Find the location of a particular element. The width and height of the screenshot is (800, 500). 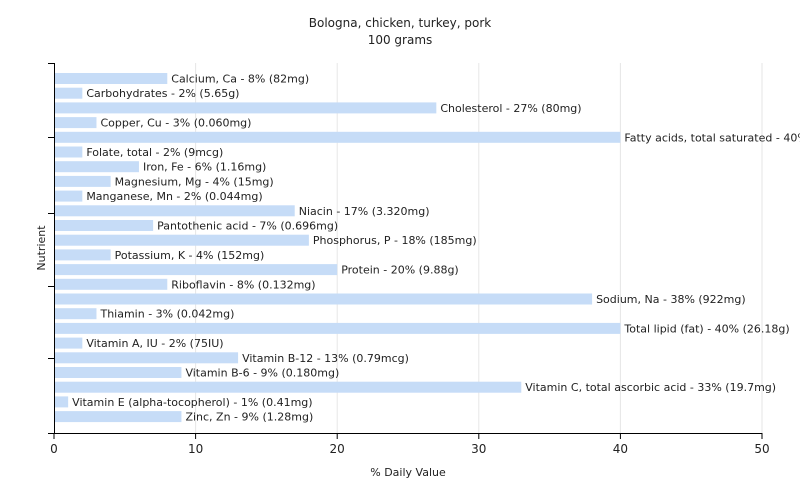

bar-label: Manganese, Mn - 2% (0.044mg) is located at coordinates (174, 196).